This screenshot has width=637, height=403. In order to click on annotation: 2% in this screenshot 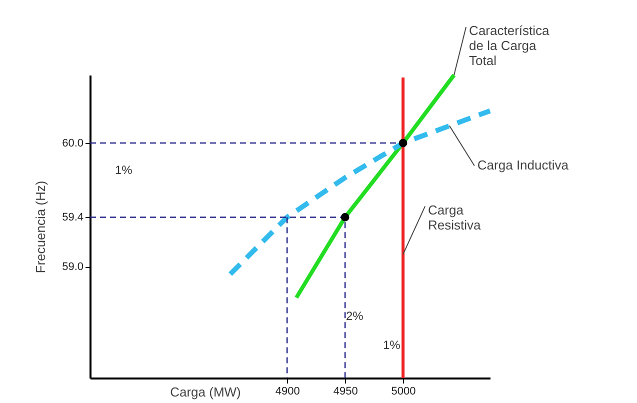, I will do `click(355, 316)`.